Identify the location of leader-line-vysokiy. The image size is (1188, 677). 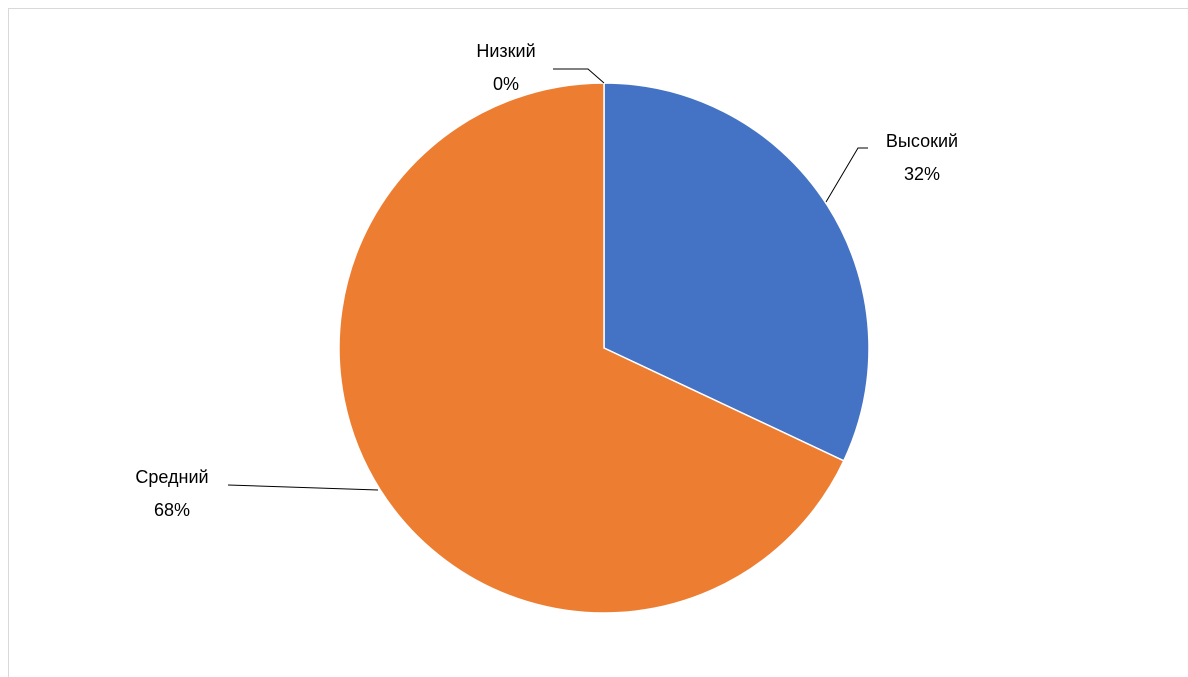
(846, 175).